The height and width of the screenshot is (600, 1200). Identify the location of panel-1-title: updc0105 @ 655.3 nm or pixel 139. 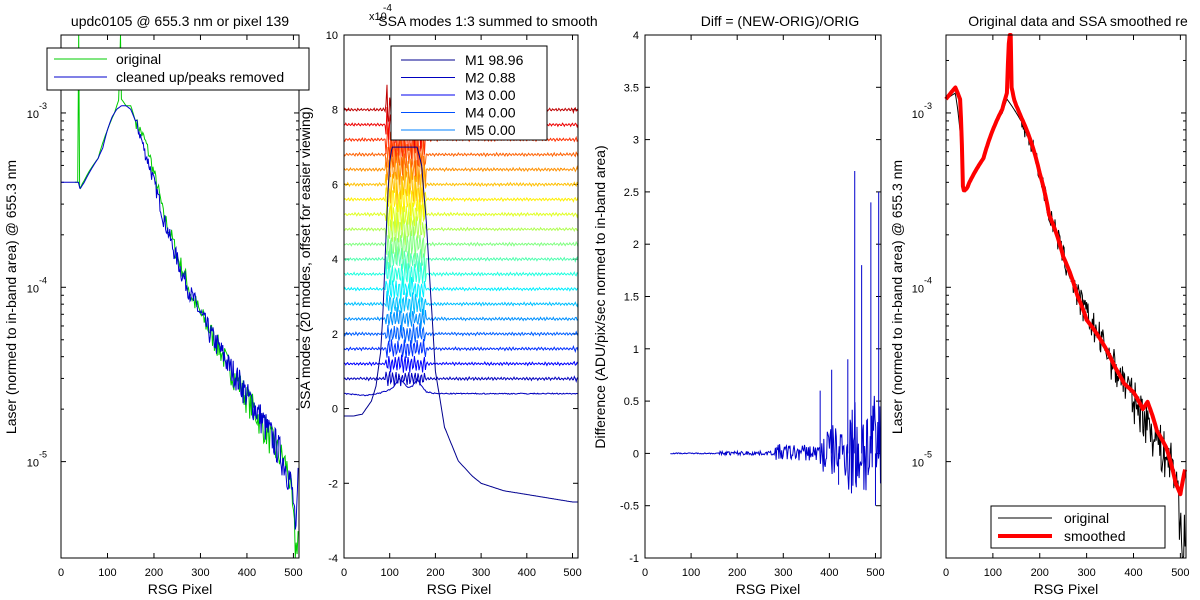
(180, 21).